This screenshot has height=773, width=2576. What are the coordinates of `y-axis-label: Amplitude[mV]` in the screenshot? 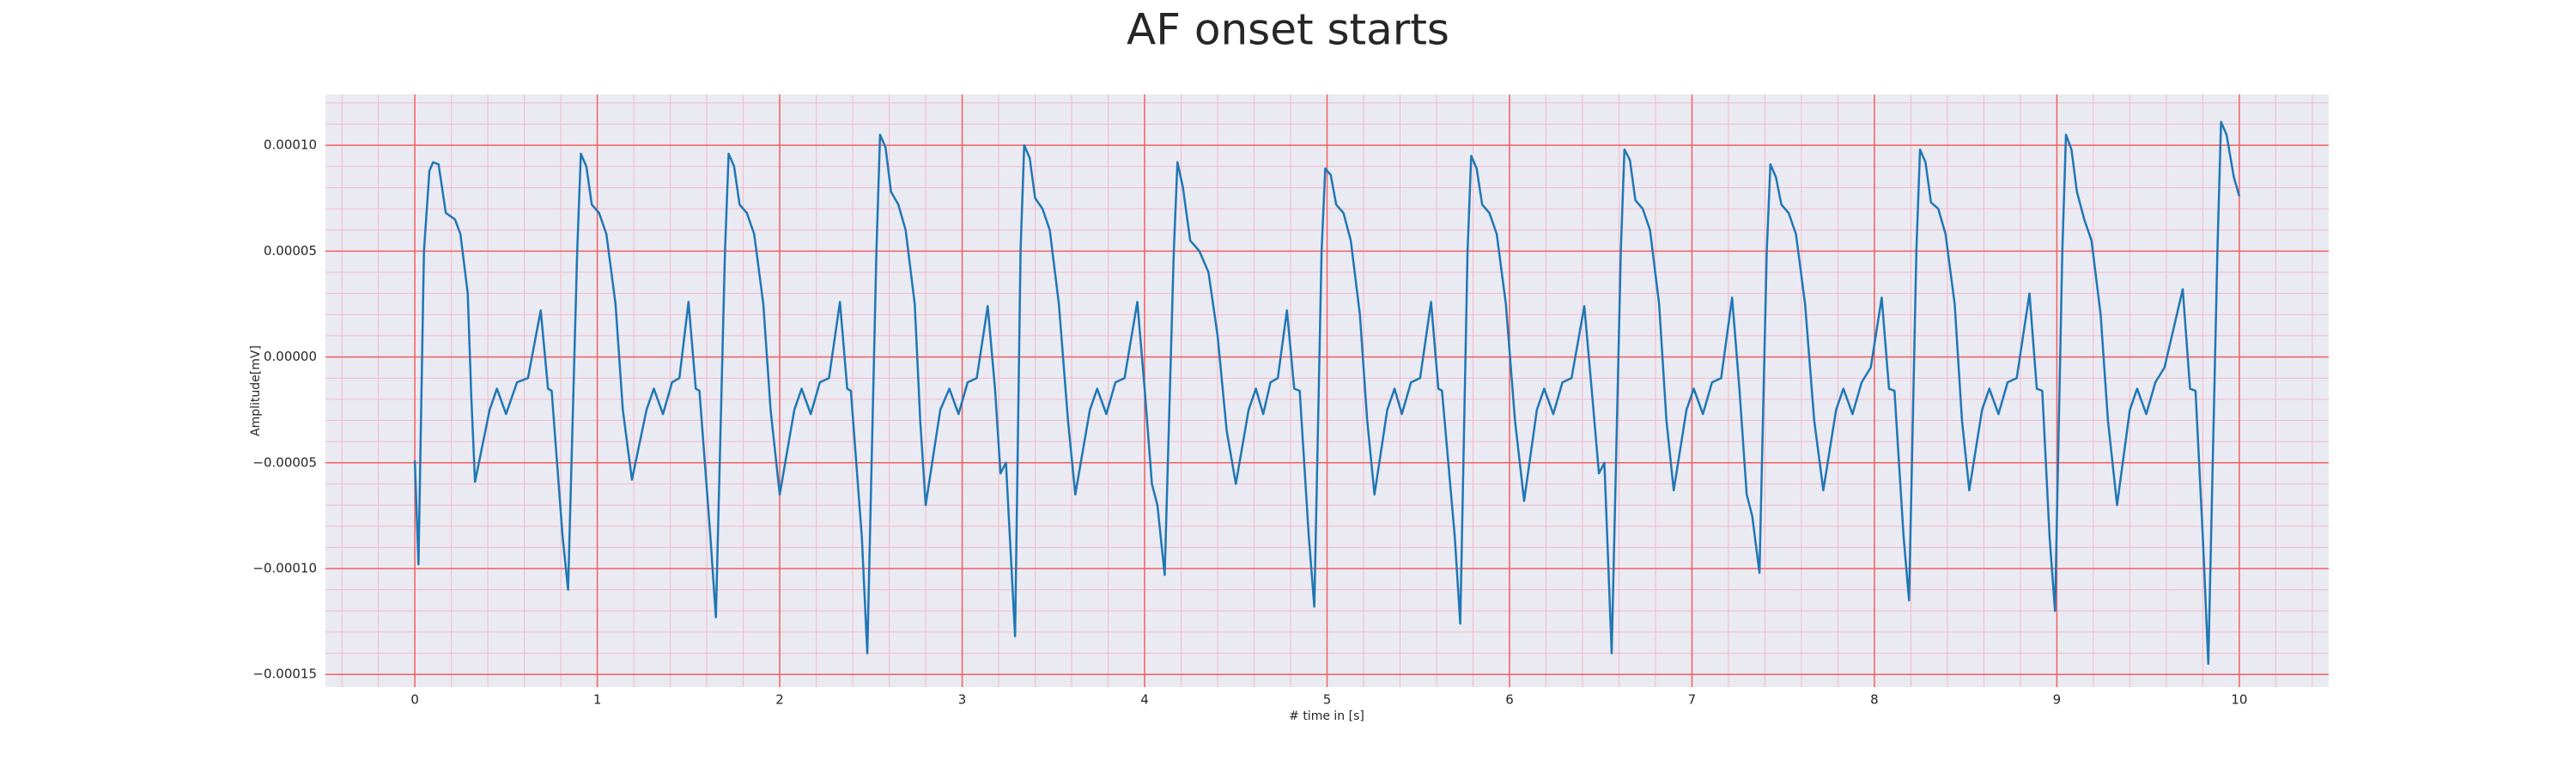 It's located at (256, 390).